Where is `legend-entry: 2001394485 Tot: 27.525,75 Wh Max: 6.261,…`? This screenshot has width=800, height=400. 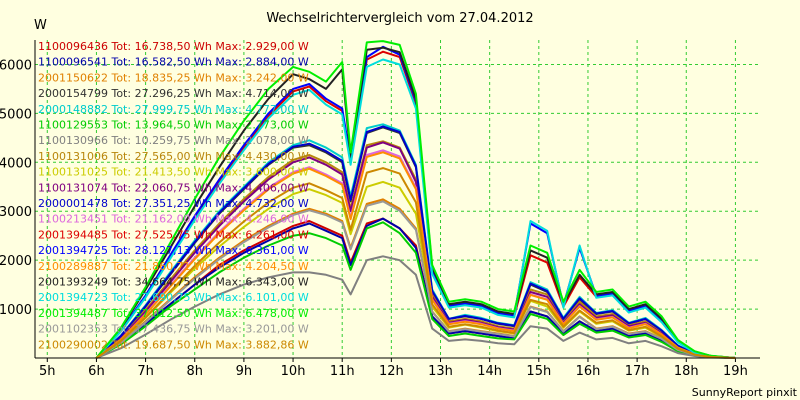 legend-entry: 2001394485 Tot: 27.525,75 Wh Max: 6.261,… is located at coordinates (173, 234).